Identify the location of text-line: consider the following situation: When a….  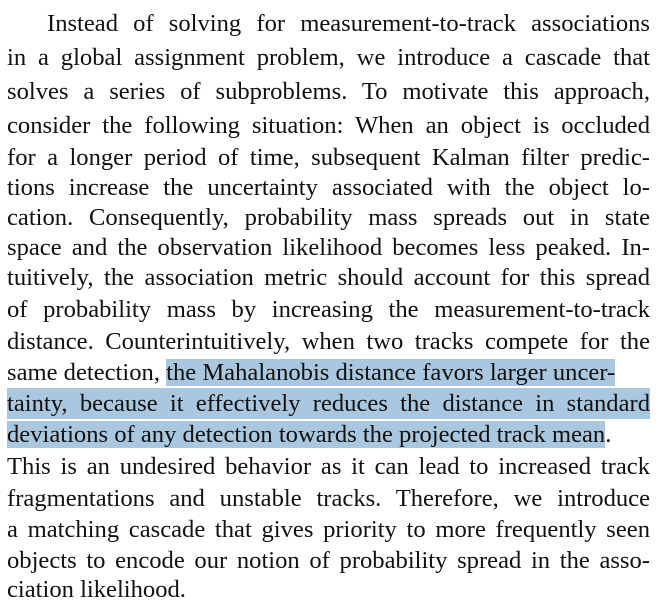
(328, 125).